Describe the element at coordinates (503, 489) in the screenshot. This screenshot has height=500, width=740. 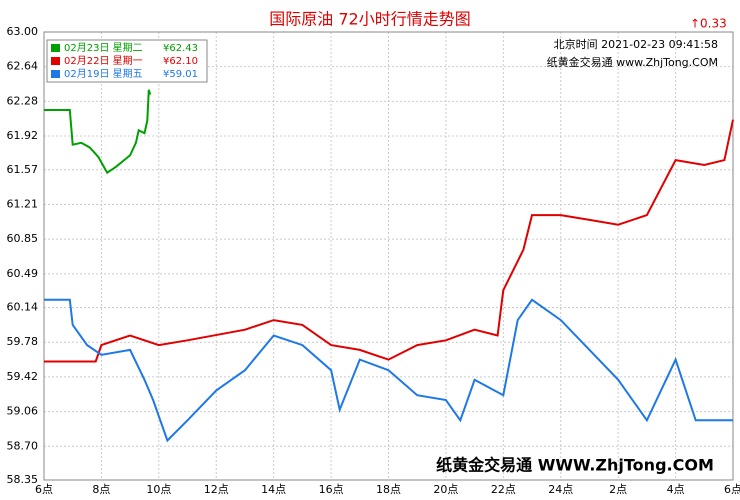
I see `x-tick-label: 22点` at that location.